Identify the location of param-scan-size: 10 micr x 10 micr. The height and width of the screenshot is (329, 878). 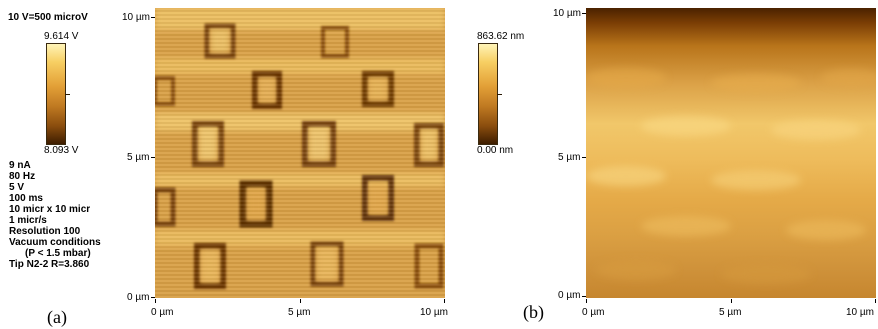
(50, 209).